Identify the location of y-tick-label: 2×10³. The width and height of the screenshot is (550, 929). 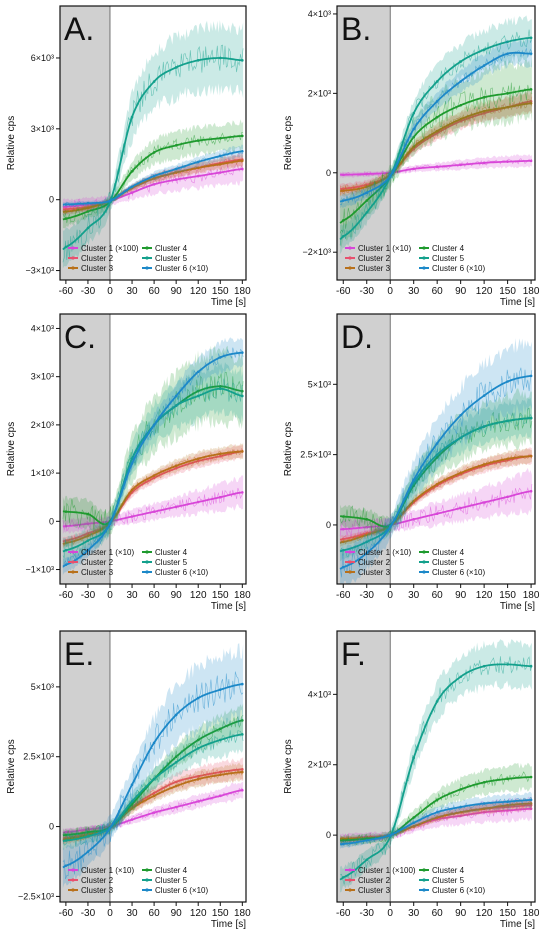
(42, 425).